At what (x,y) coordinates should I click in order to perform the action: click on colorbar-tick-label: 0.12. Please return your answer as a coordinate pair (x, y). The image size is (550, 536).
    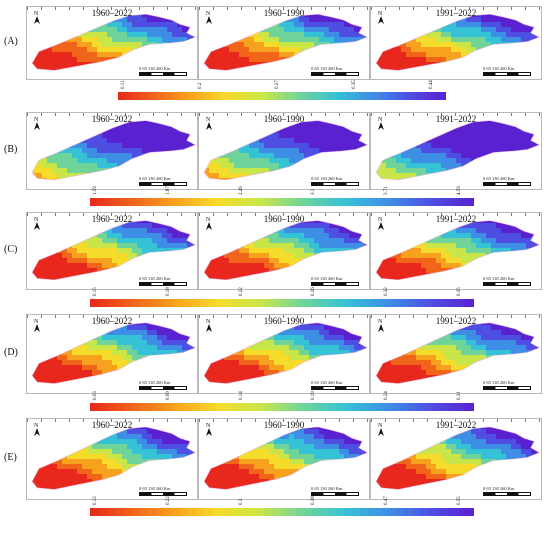
    Looking at the image, I should click on (95, 500).